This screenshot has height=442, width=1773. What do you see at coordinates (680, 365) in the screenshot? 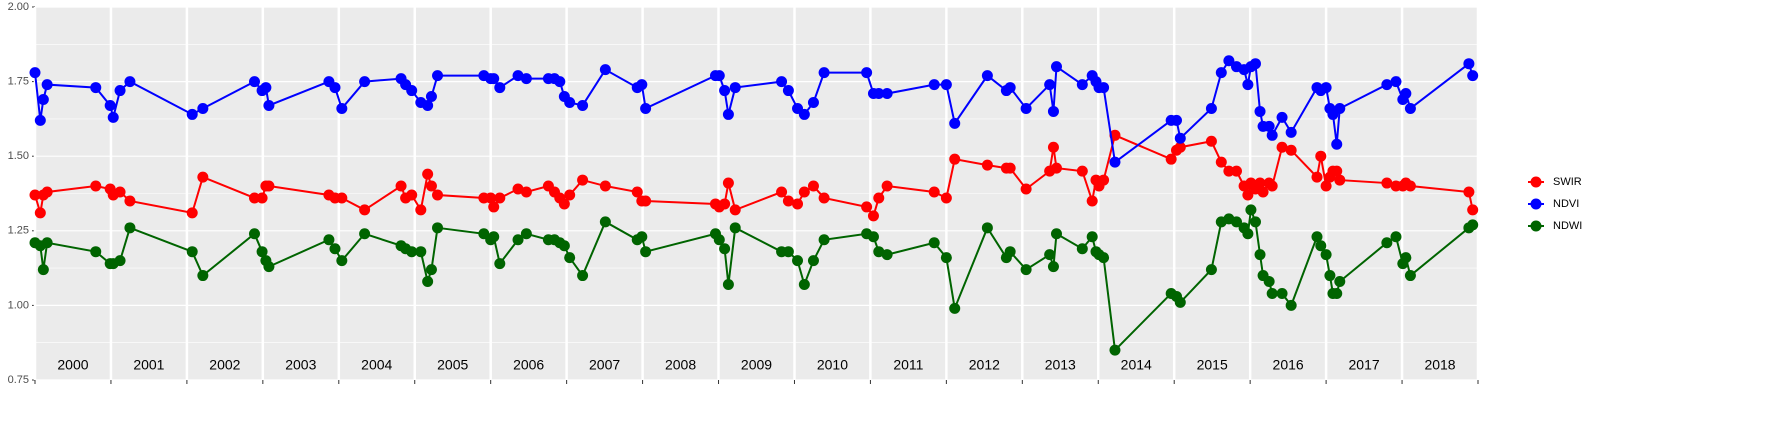
I see `year-label: 2008` at bounding box center [680, 365].